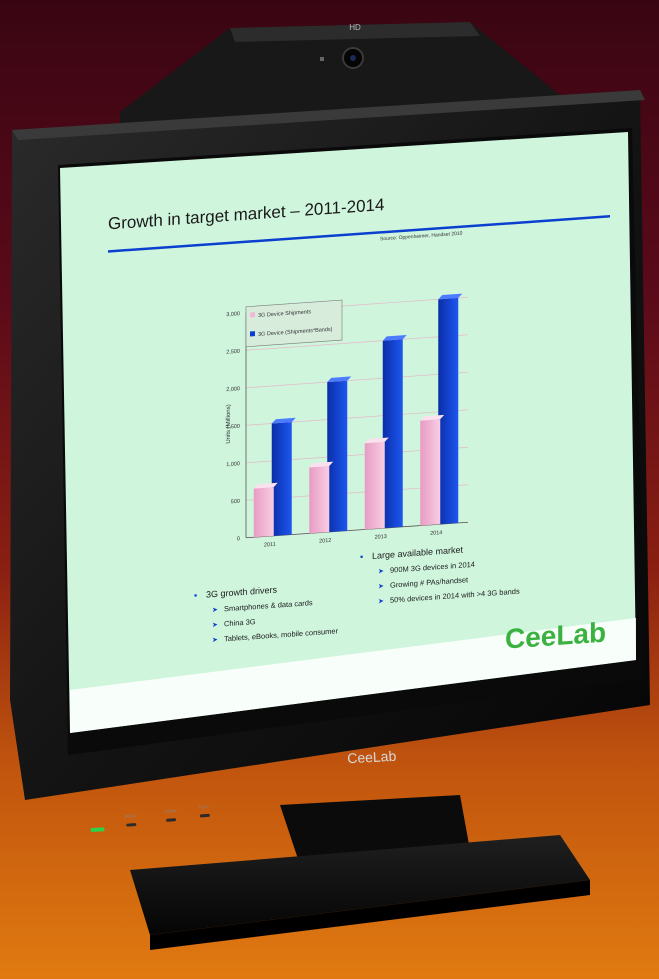 The width and height of the screenshot is (659, 979). Describe the element at coordinates (204, 815) in the screenshot. I see `play-button-icon` at that location.